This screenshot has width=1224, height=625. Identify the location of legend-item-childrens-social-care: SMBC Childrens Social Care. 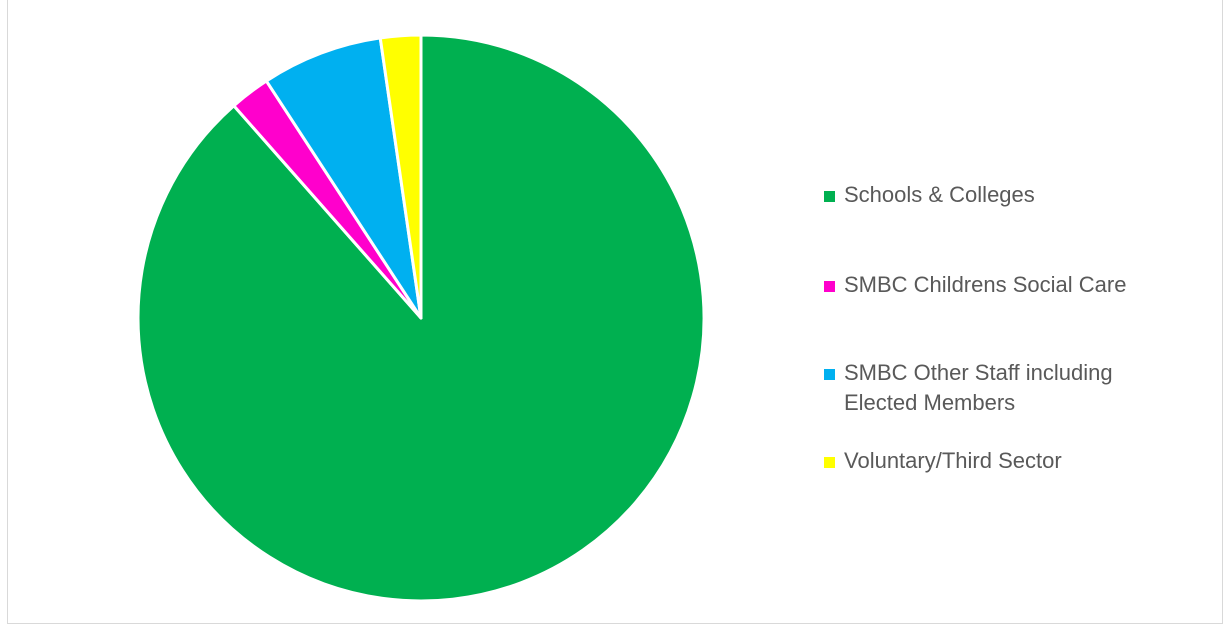
(999, 285).